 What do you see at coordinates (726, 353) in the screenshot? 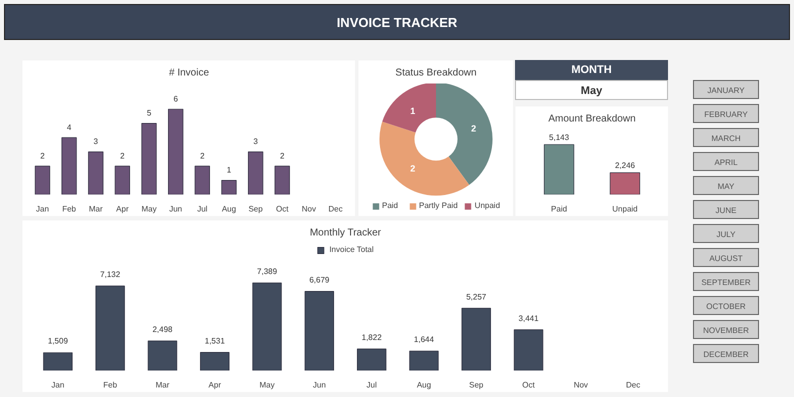
I see `text: DECEMBER` at bounding box center [726, 353].